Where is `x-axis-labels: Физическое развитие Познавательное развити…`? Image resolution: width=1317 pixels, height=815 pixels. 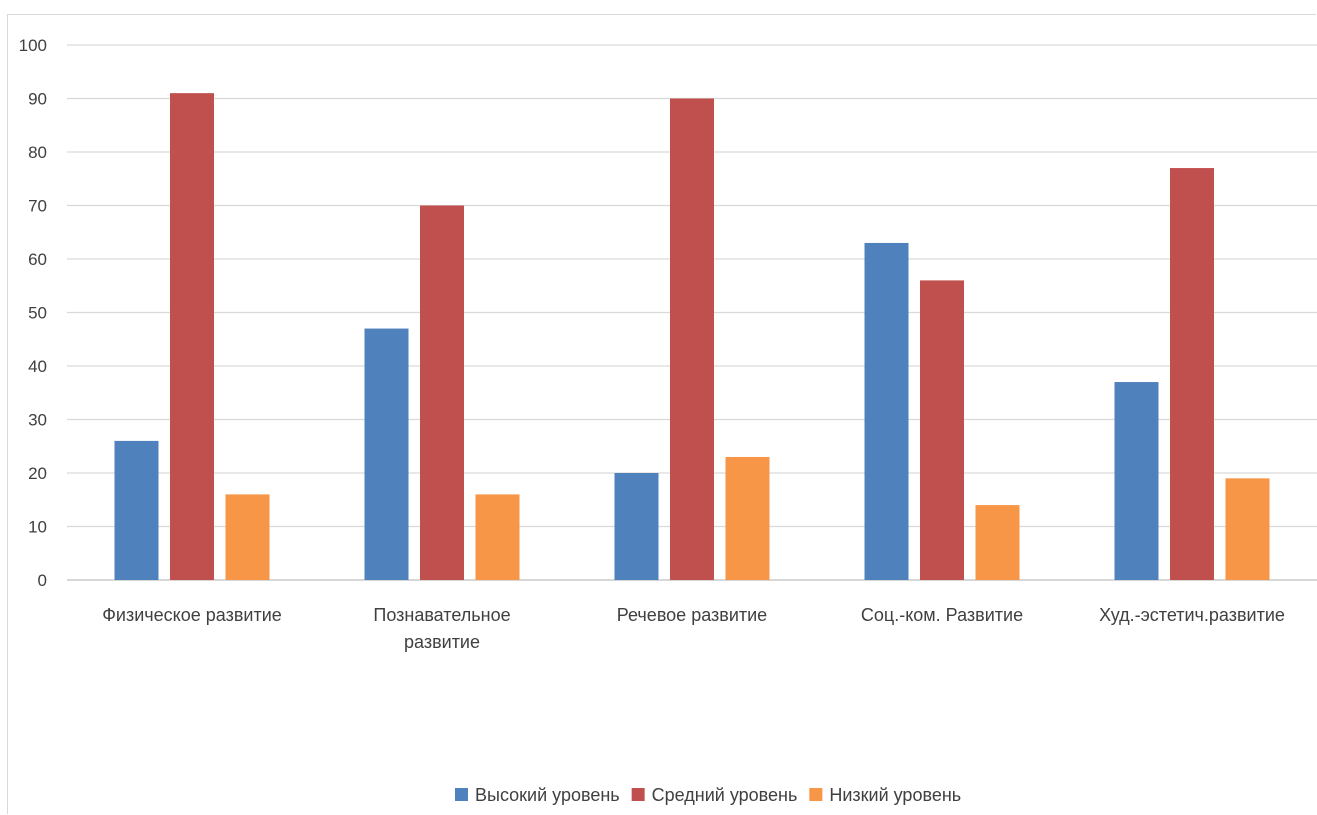 x-axis-labels: Физическое развитие Познавательное развити… is located at coordinates (693, 628).